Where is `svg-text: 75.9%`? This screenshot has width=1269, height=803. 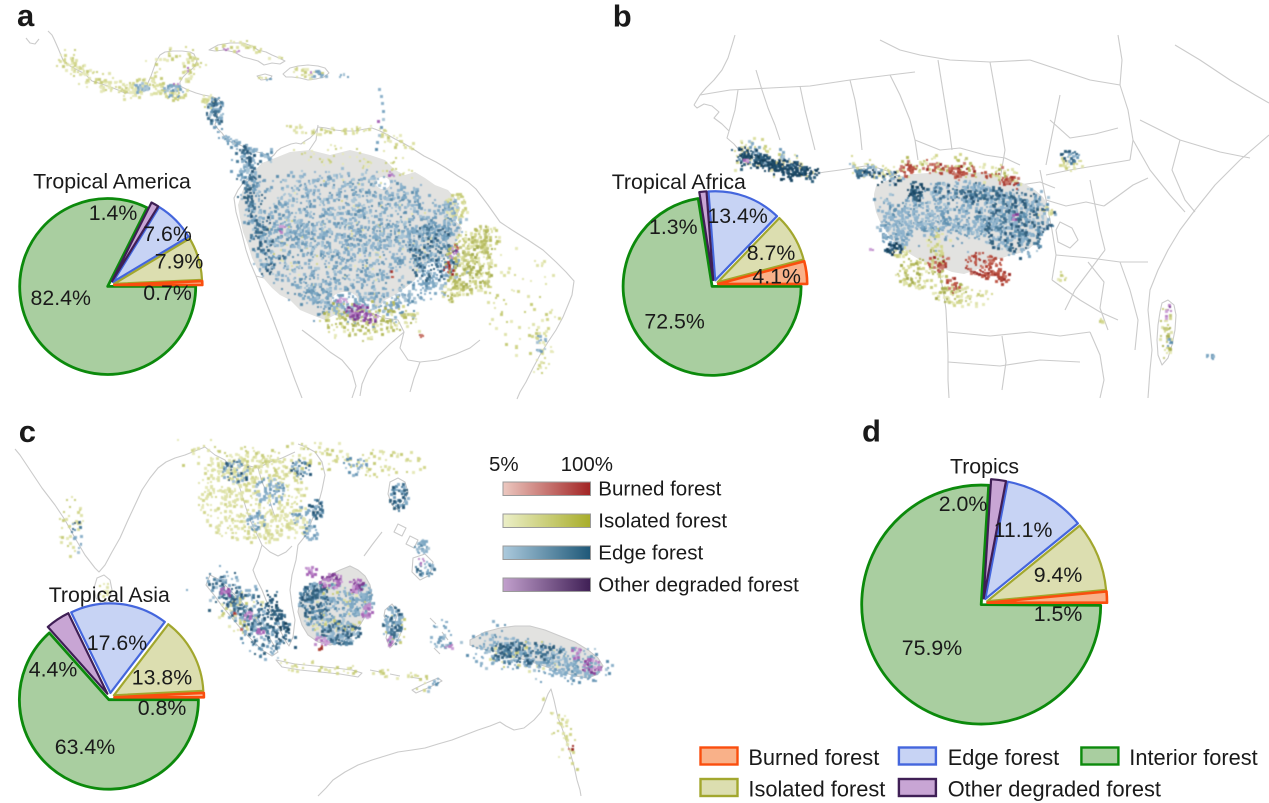
svg-text: 75.9% is located at coordinates (932, 648).